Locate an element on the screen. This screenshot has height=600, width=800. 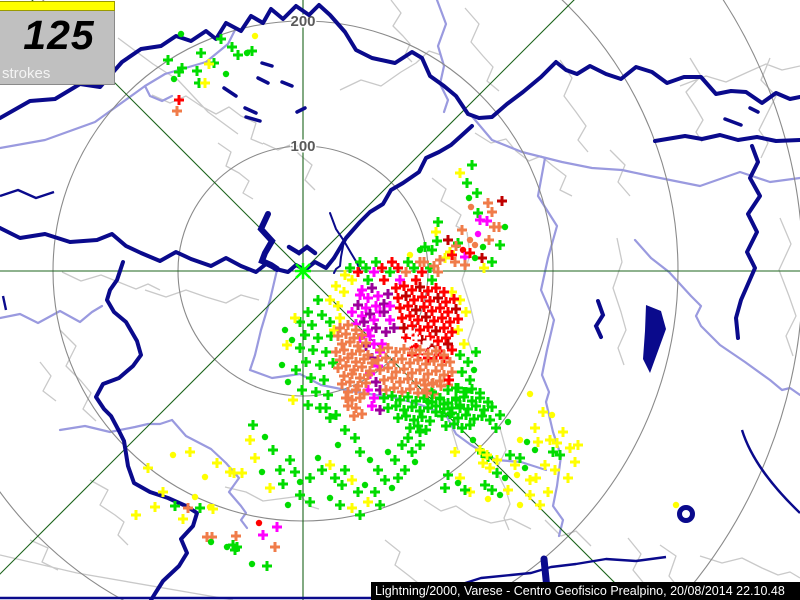
stroke-counter-box: 125 strokes is located at coordinates (57, 48).